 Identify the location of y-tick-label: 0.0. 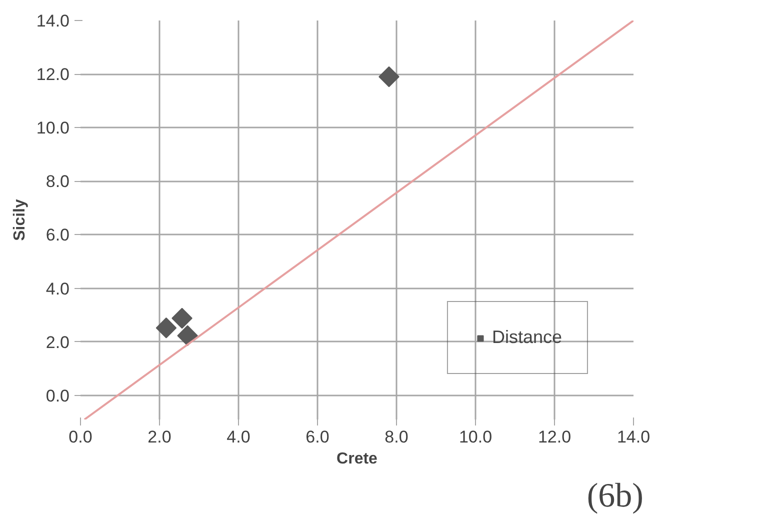
(58, 396).